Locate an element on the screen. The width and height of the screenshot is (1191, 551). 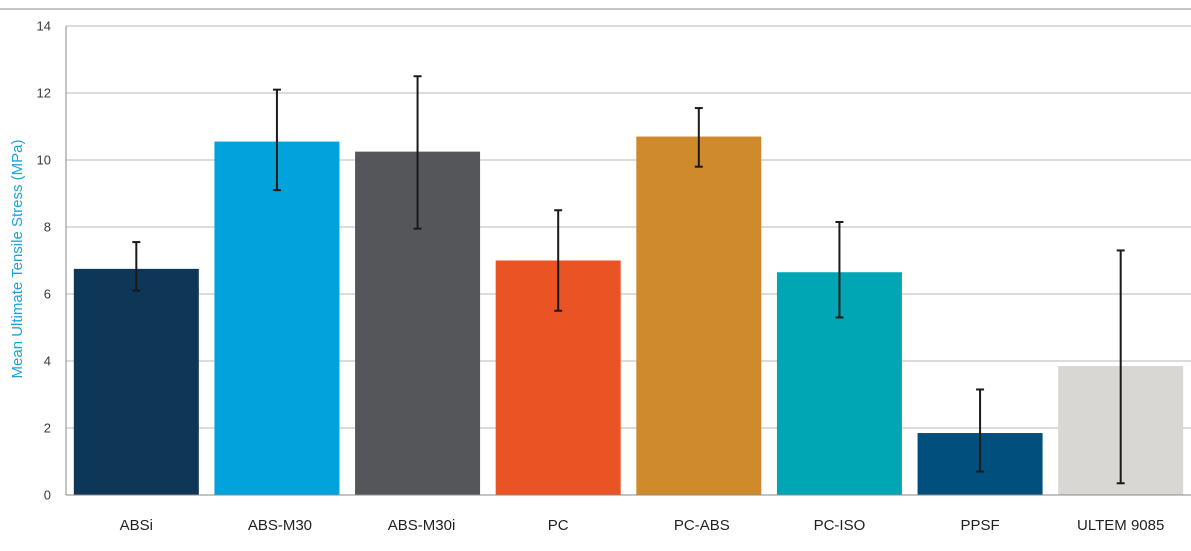
x-category-label: PC is located at coordinates (558, 525).